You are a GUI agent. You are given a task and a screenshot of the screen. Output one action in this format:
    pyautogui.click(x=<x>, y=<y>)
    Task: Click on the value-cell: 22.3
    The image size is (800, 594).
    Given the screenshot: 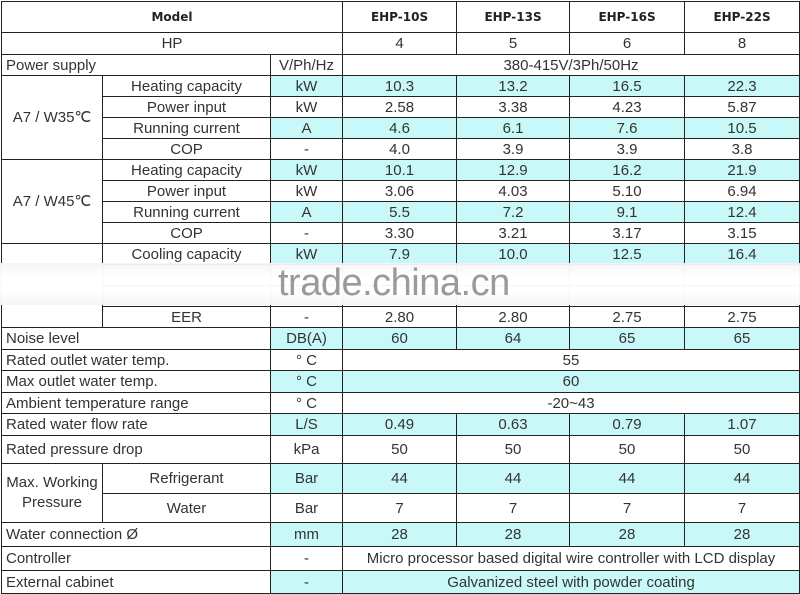 What is the action you would take?
    pyautogui.click(x=742, y=86)
    